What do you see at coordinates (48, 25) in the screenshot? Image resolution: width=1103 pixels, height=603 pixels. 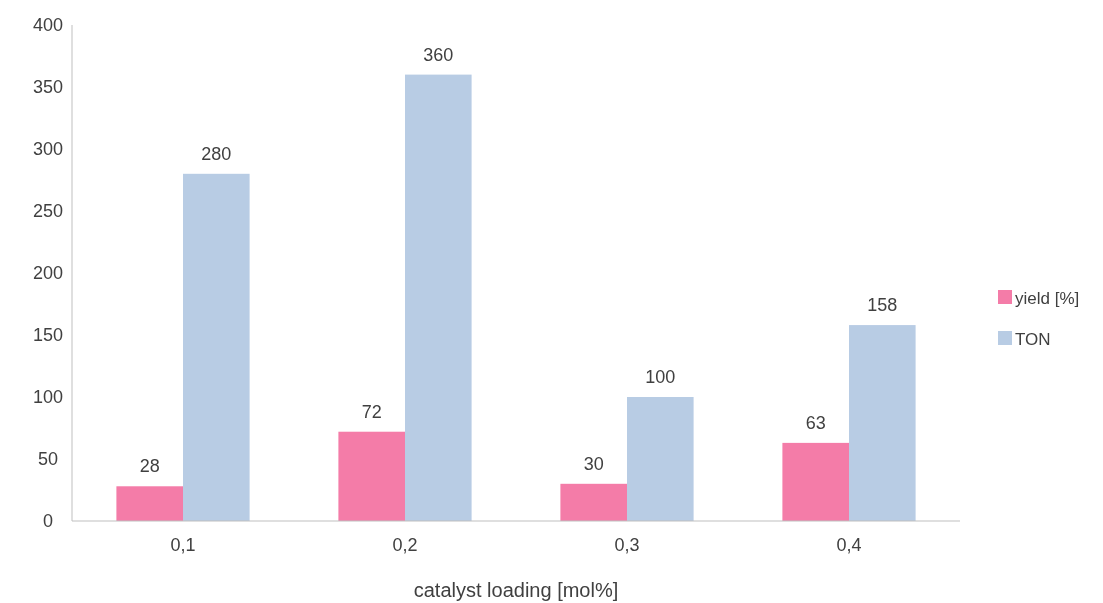 I see `y-tick-label: 400` at bounding box center [48, 25].